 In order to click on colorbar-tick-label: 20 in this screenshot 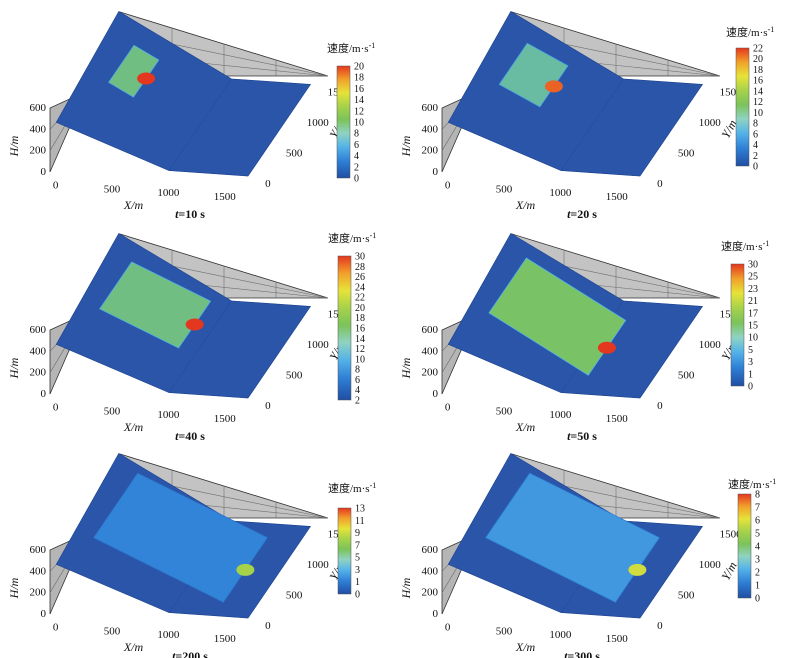, I will do `click(758, 59)`.